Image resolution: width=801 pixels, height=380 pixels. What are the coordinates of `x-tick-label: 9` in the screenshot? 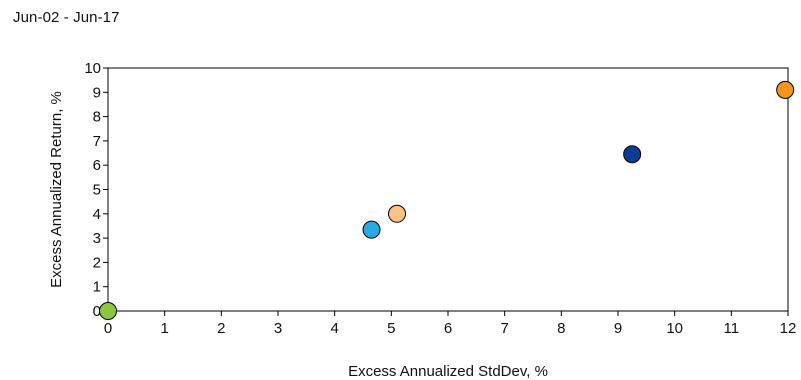 It's located at (618, 328).